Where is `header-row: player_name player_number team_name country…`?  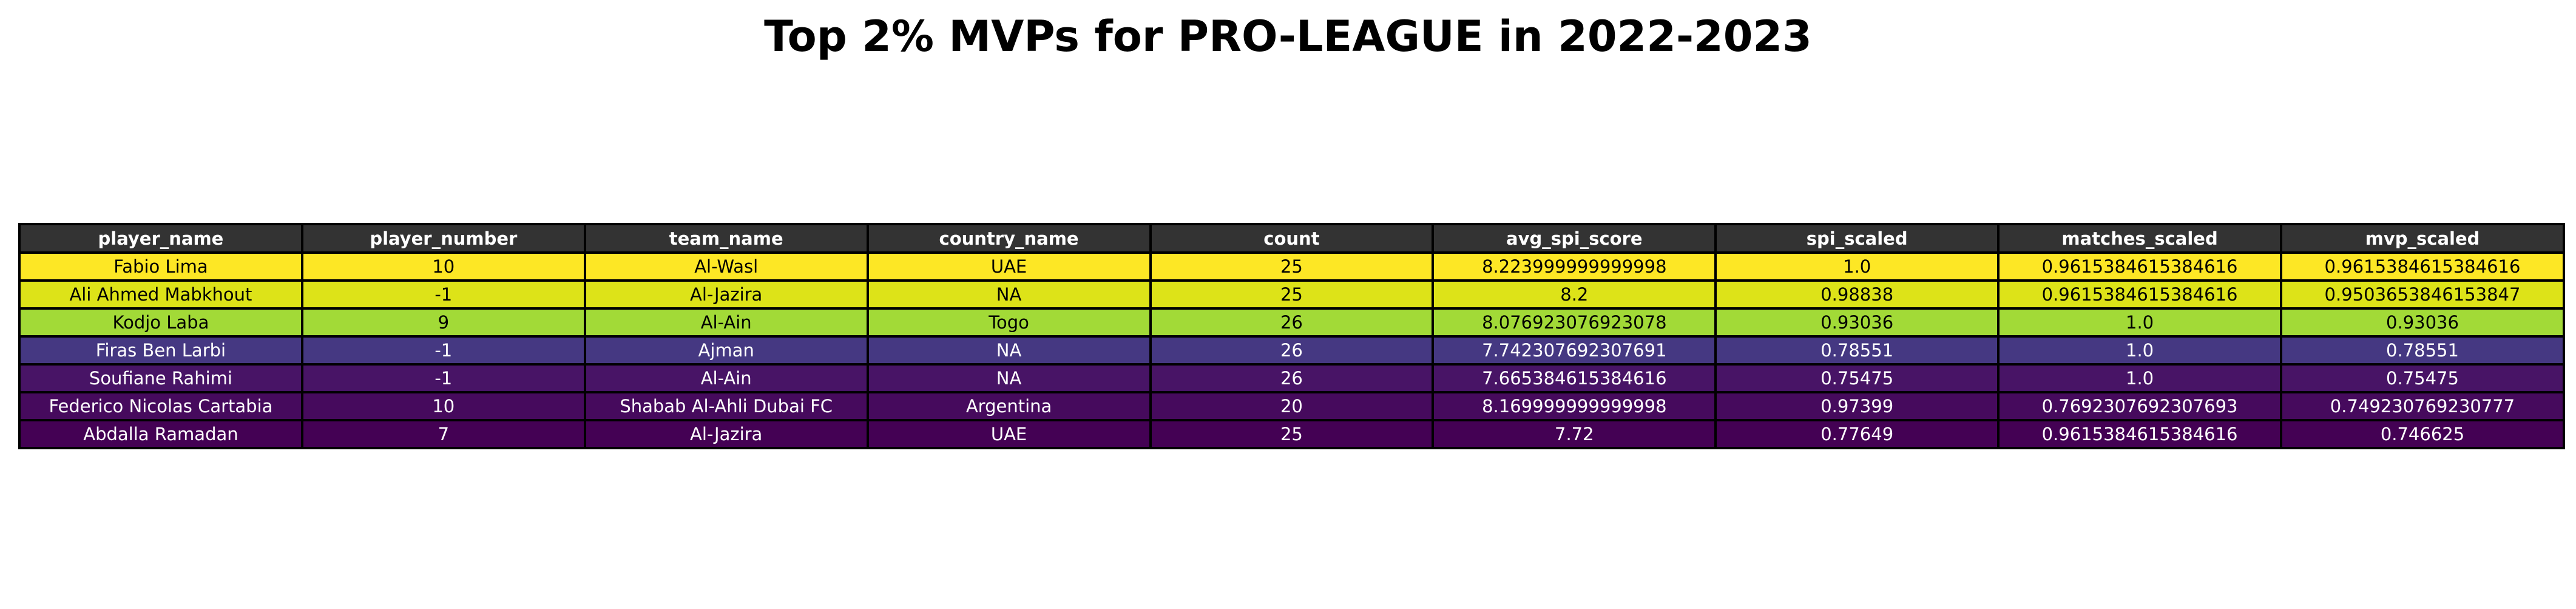
header-row: player_name player_number team_name country… is located at coordinates (1291, 238).